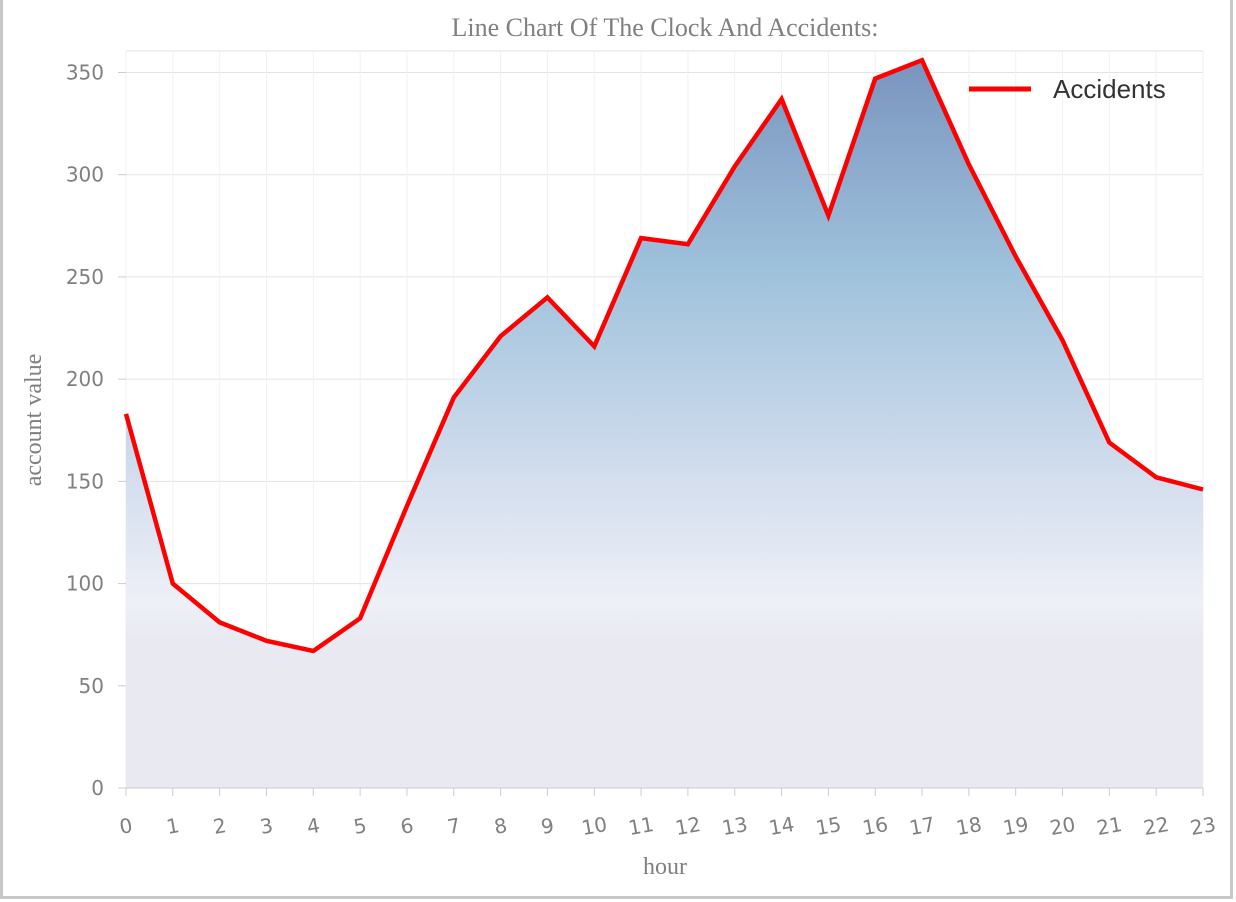 Image resolution: width=1236 pixels, height=902 pixels. Describe the element at coordinates (453, 826) in the screenshot. I see `x-tick-label: 7` at that location.